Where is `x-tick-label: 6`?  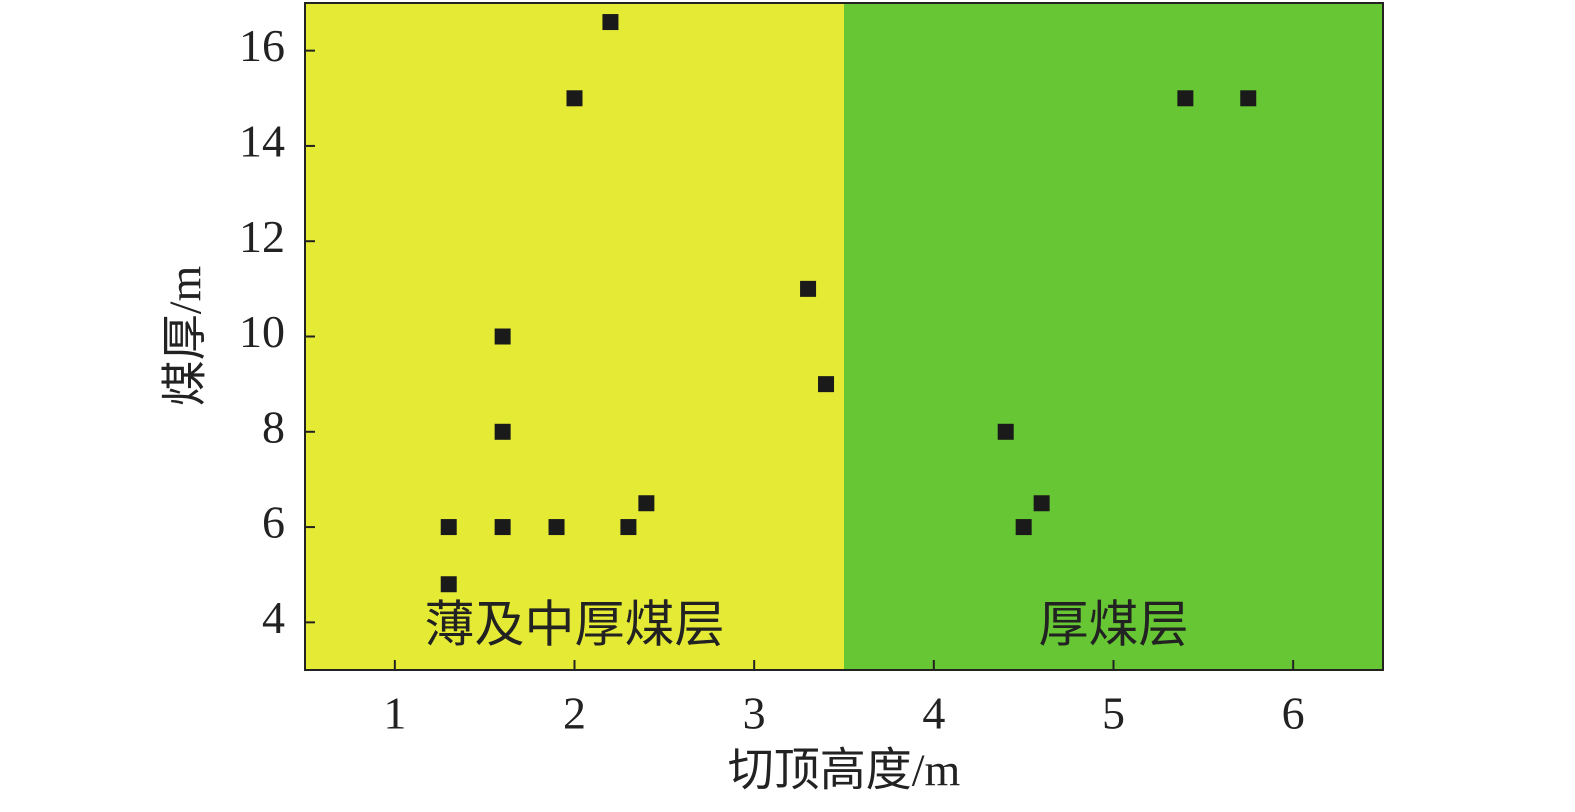
x-tick-label: 6 is located at coordinates (1293, 713).